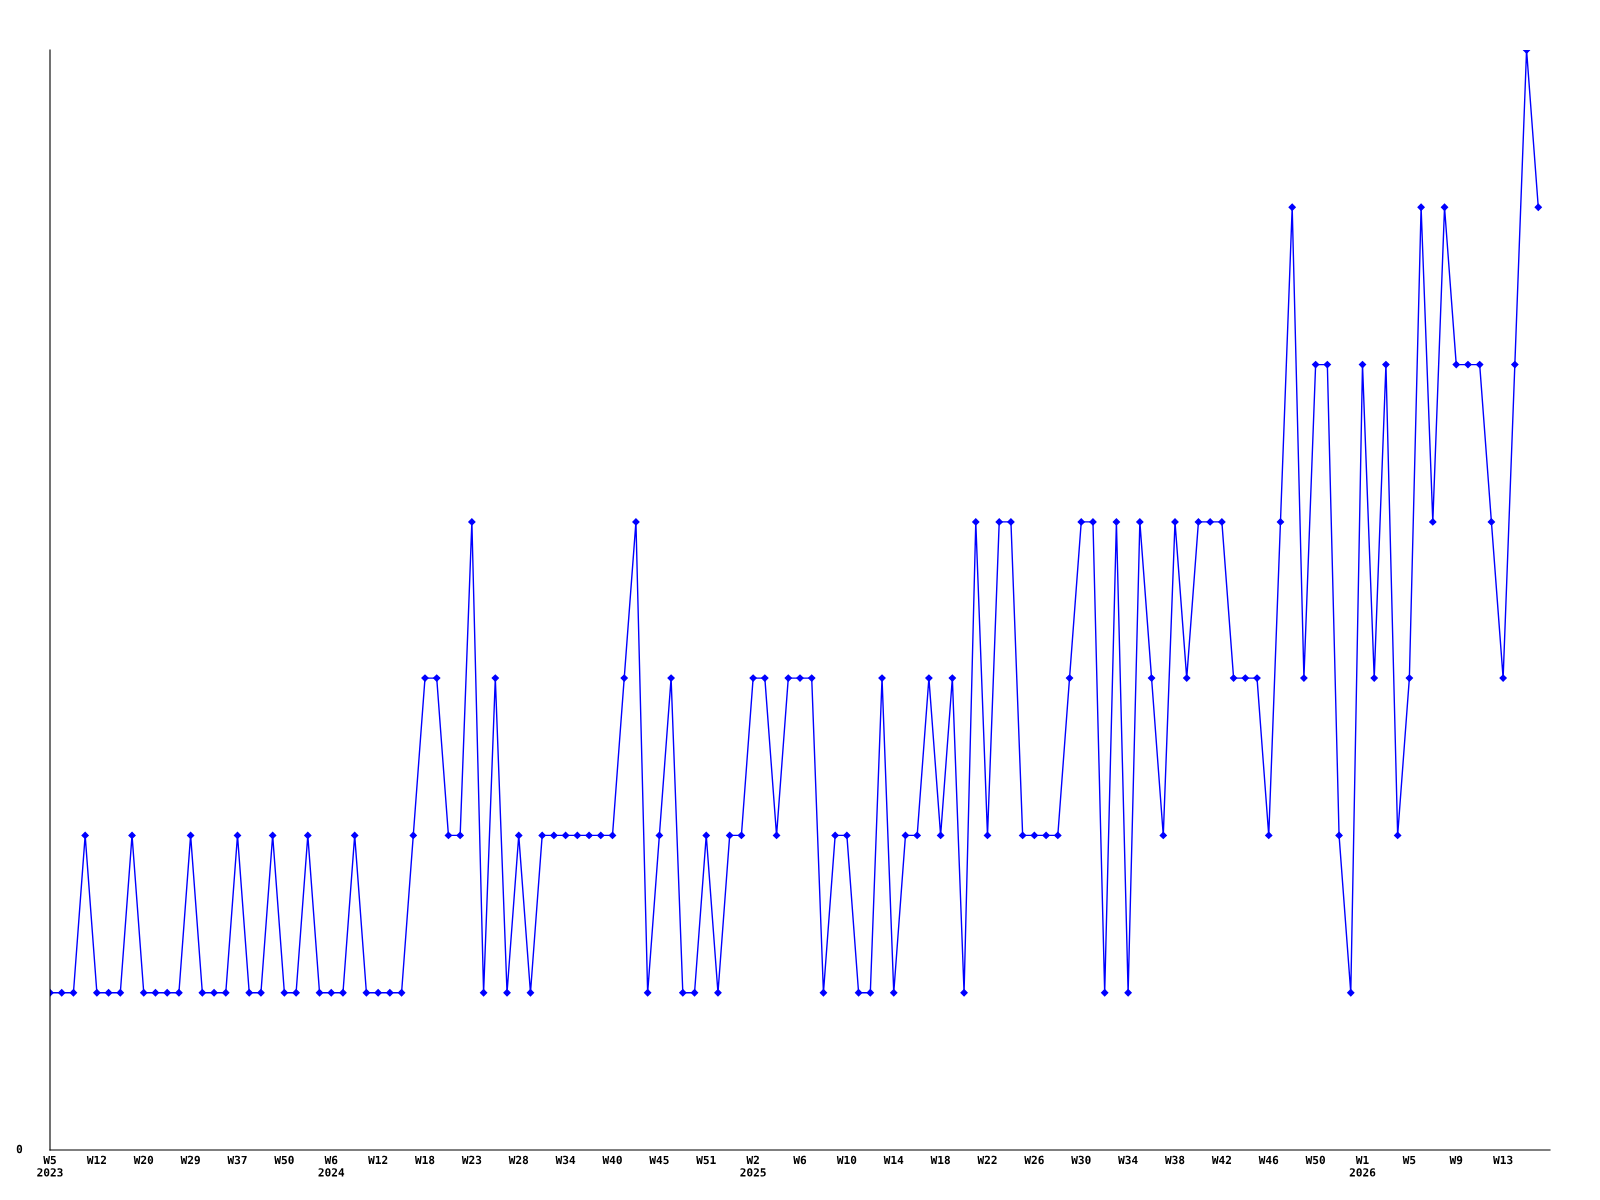 The height and width of the screenshot is (1200, 1600). What do you see at coordinates (1034, 1160) in the screenshot?
I see `x-tick-label: W26` at bounding box center [1034, 1160].